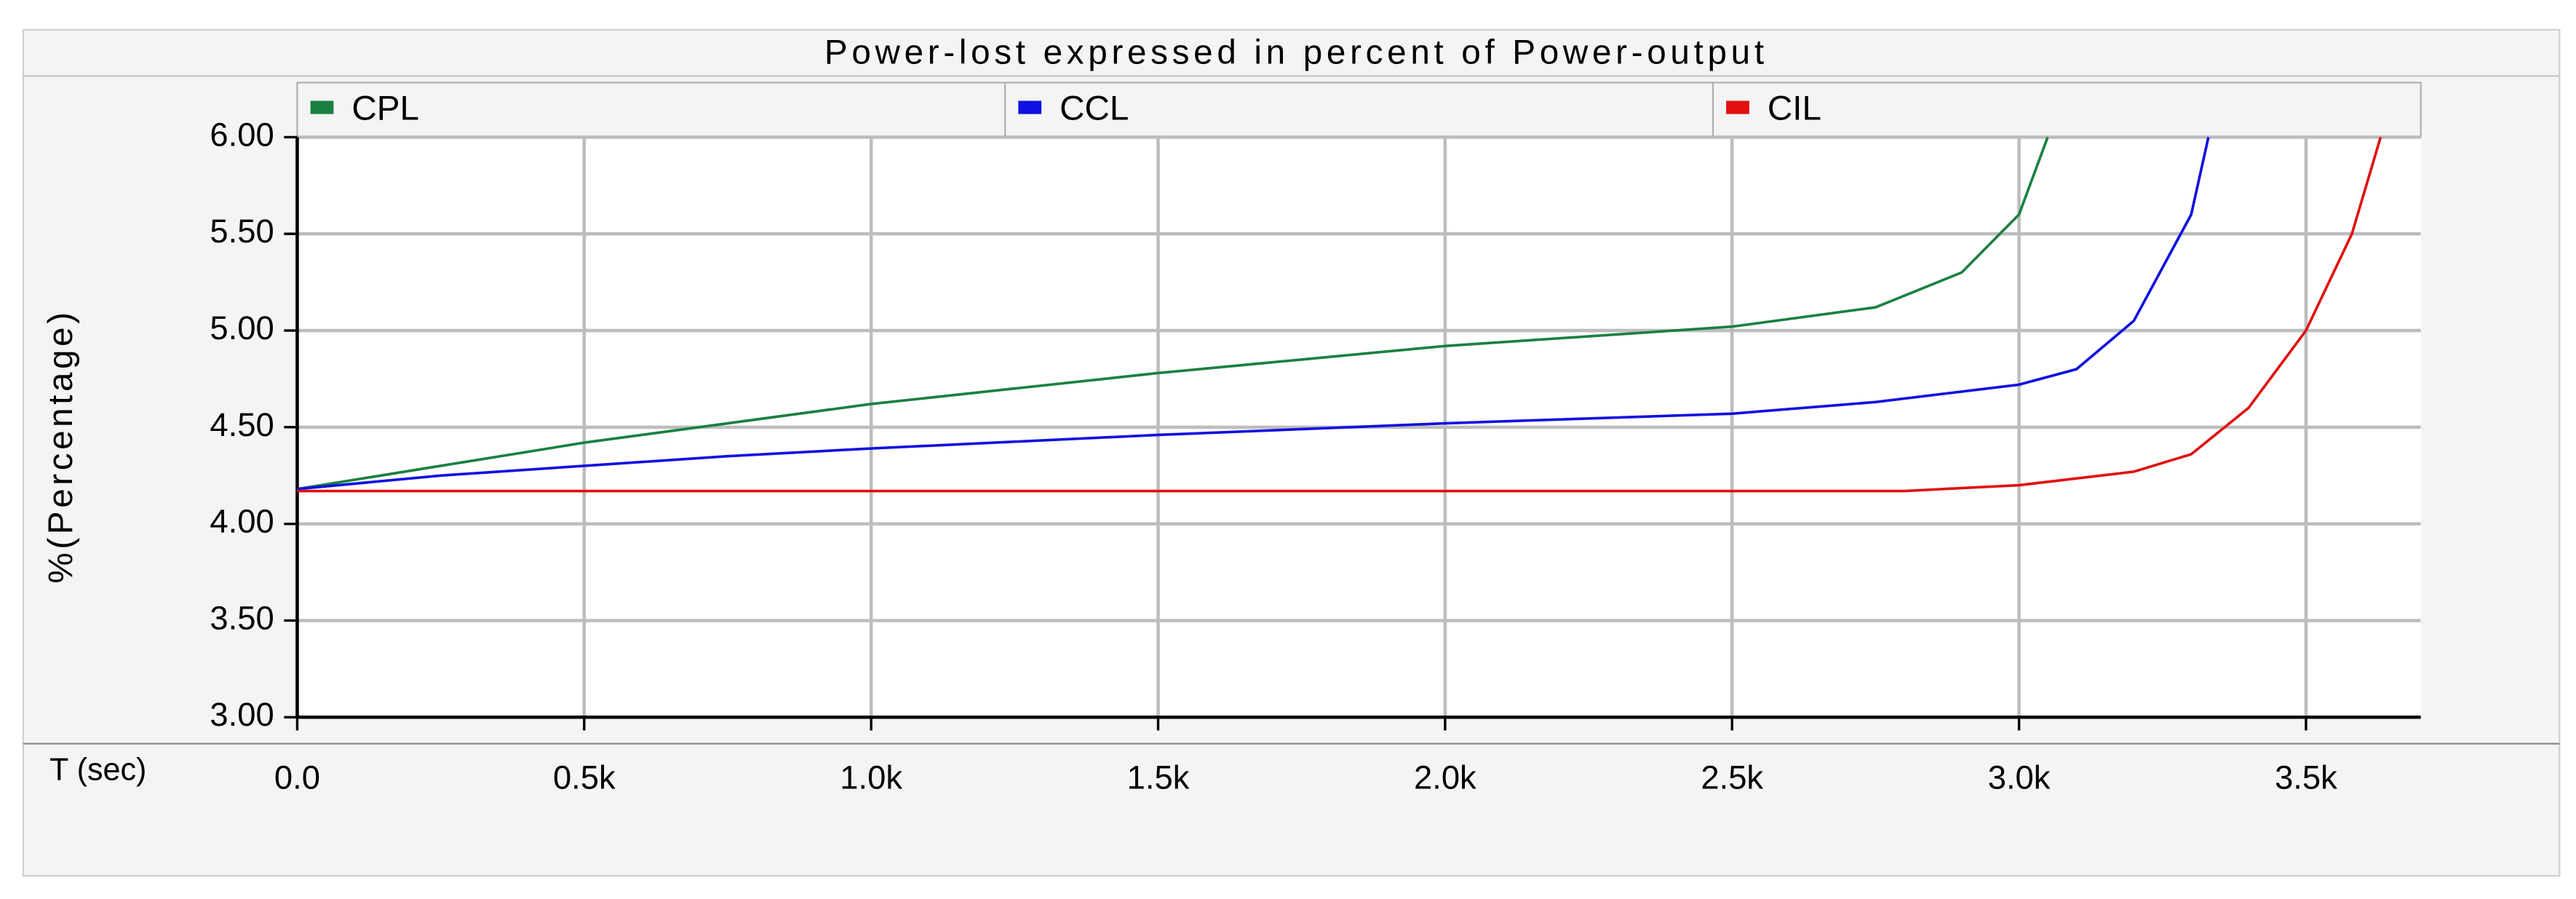 This screenshot has height=899, width=2576. I want to click on y-tick-label: 4.00, so click(242, 521).